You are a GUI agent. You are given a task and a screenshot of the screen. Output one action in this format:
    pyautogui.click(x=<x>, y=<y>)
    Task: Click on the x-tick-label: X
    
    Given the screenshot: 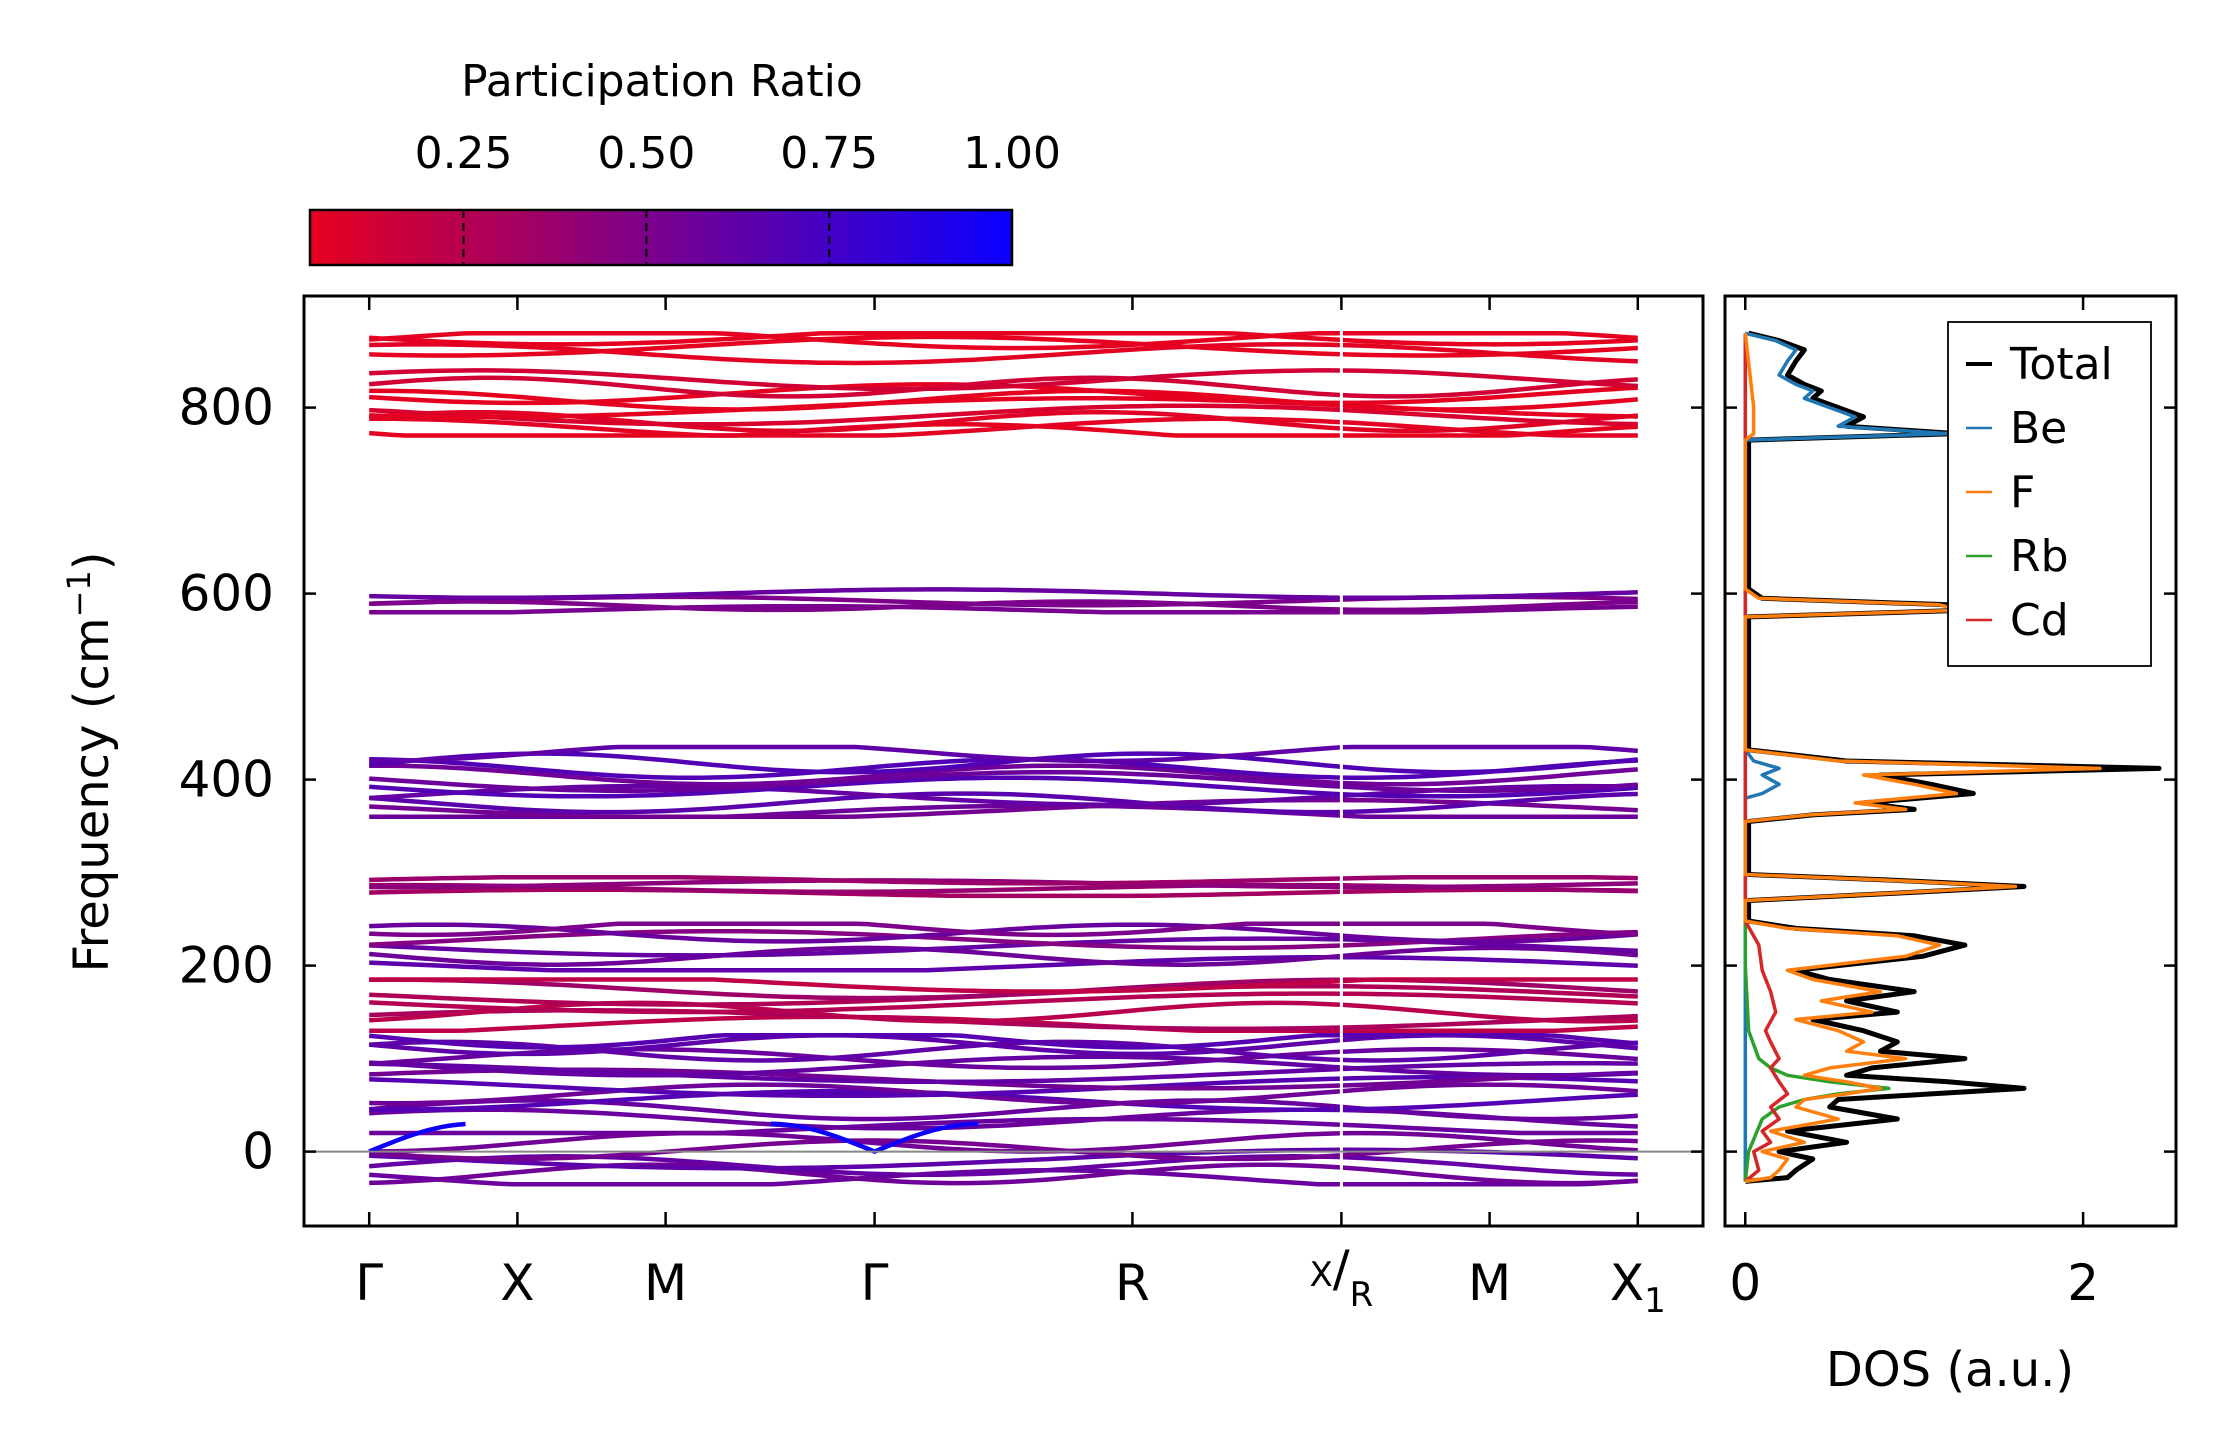 What is the action you would take?
    pyautogui.click(x=517, y=1283)
    